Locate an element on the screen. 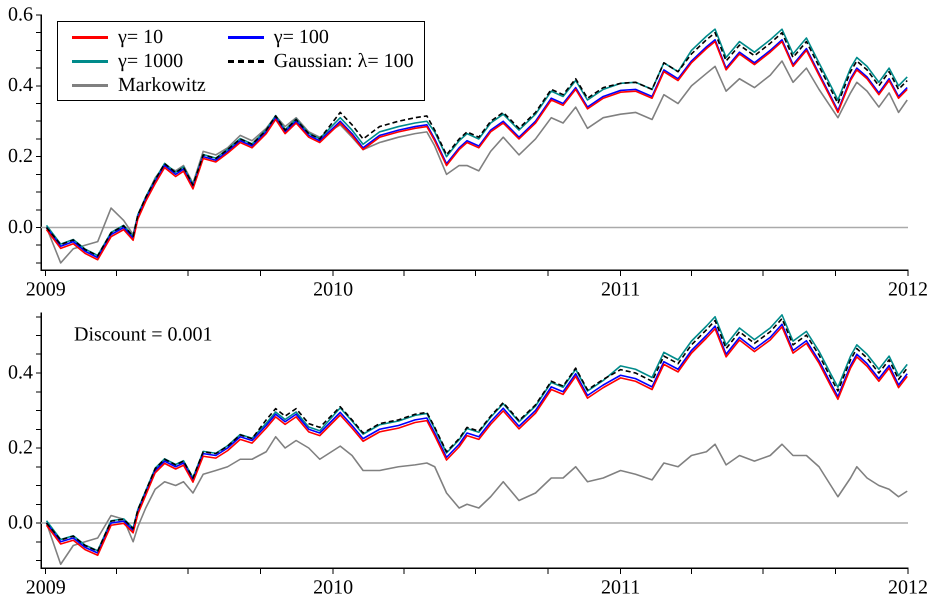 Image resolution: width=932 pixels, height=596 pixels. annotation: Discount = 0.001 is located at coordinates (143, 334).